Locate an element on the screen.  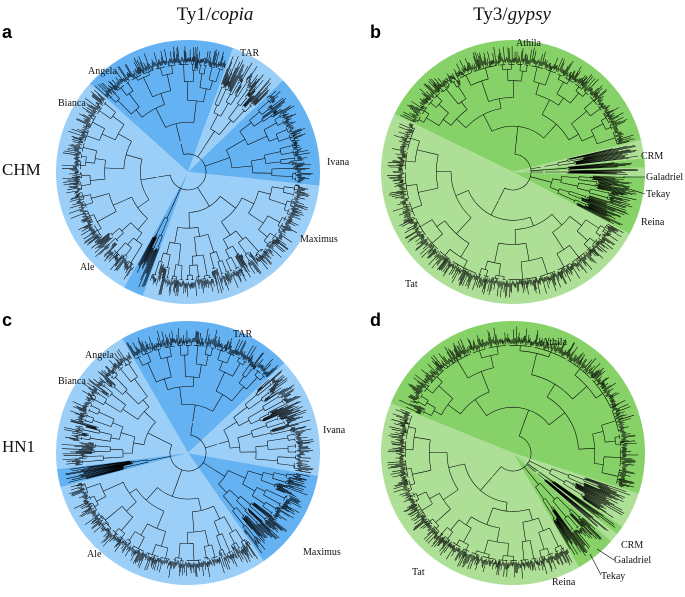
column-title-gypsy: Ty3/gypsy is located at coordinates (512, 14).